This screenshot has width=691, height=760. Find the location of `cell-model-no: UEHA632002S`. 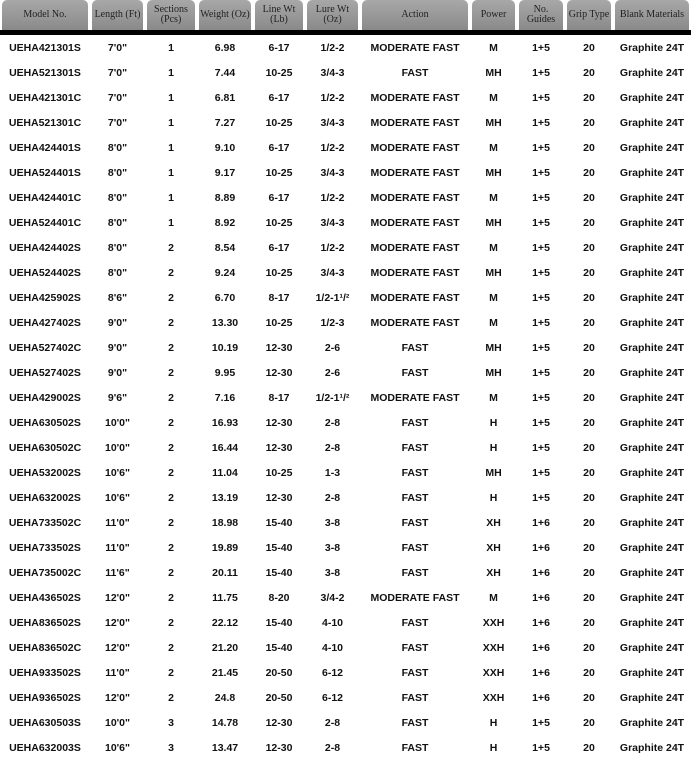

cell-model-no: UEHA632002S is located at coordinates (45, 497).